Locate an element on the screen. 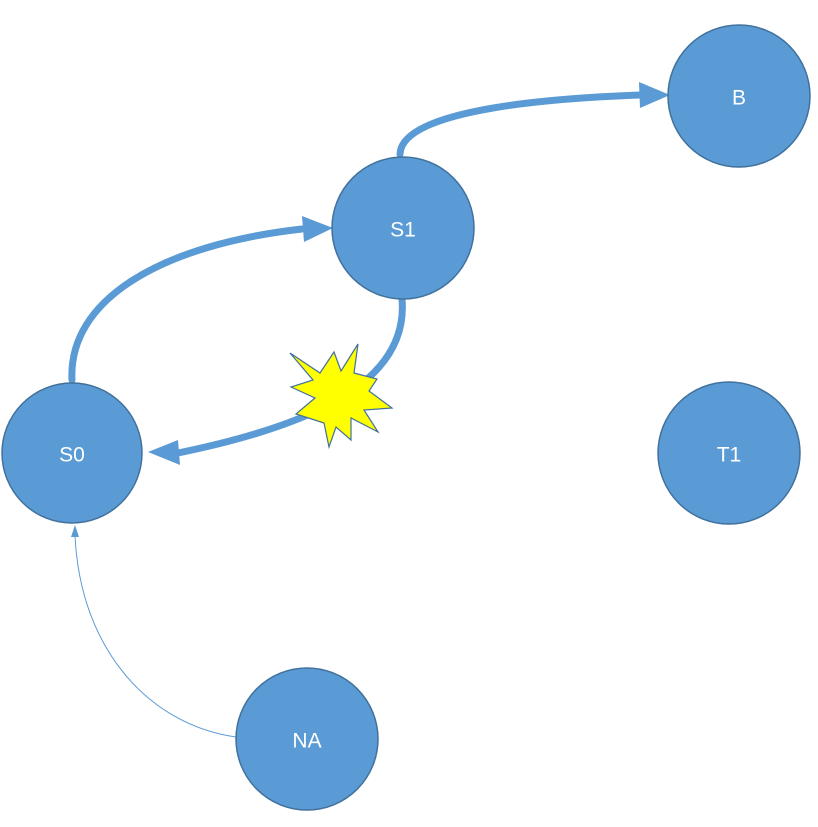  node-na: NA is located at coordinates (307, 739).